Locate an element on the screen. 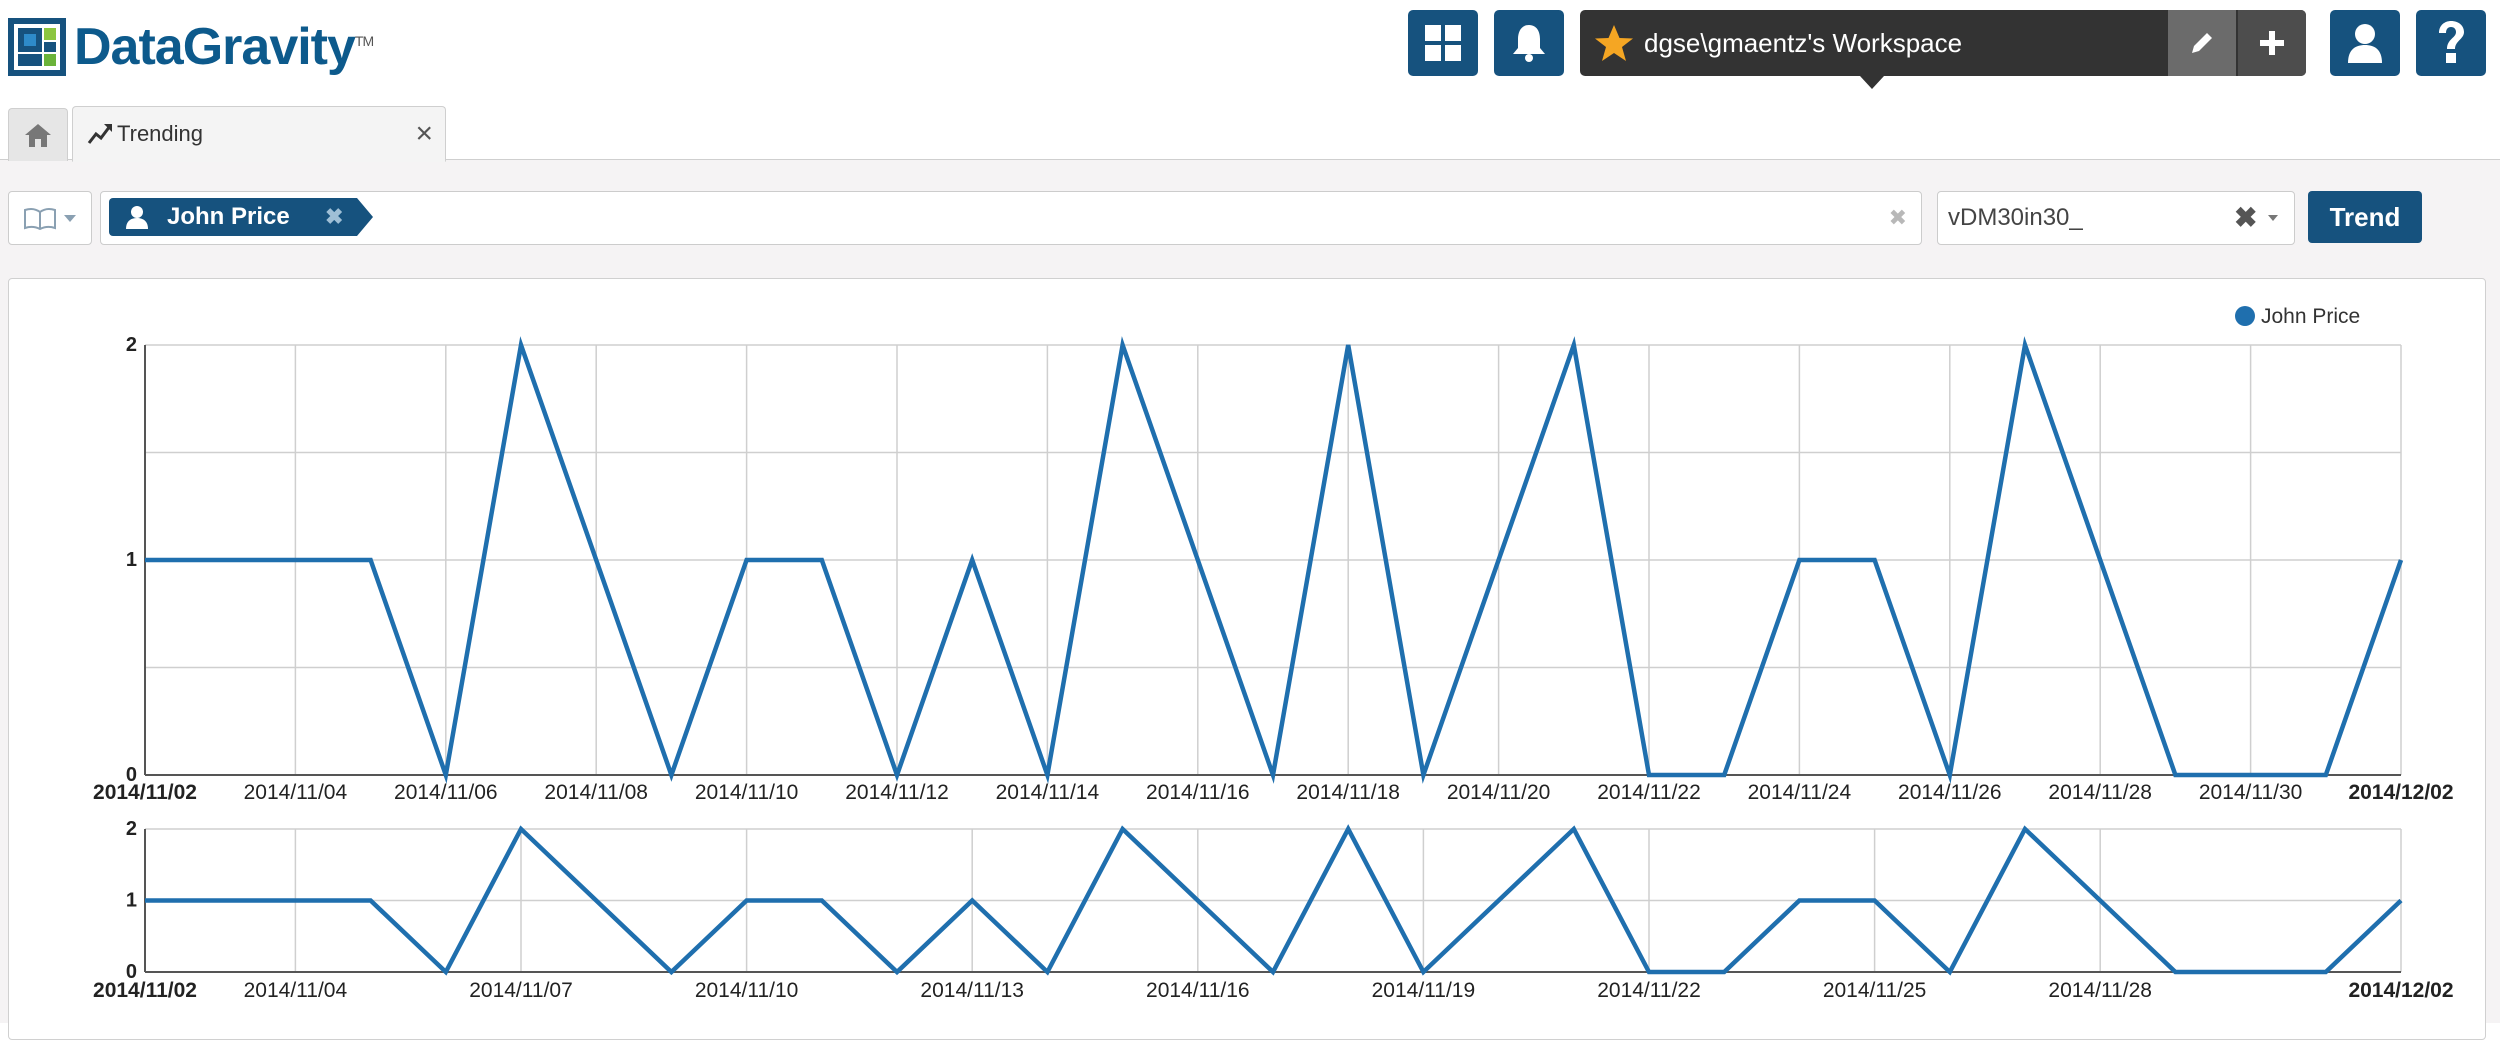  plus-icon is located at coordinates (2272, 43).